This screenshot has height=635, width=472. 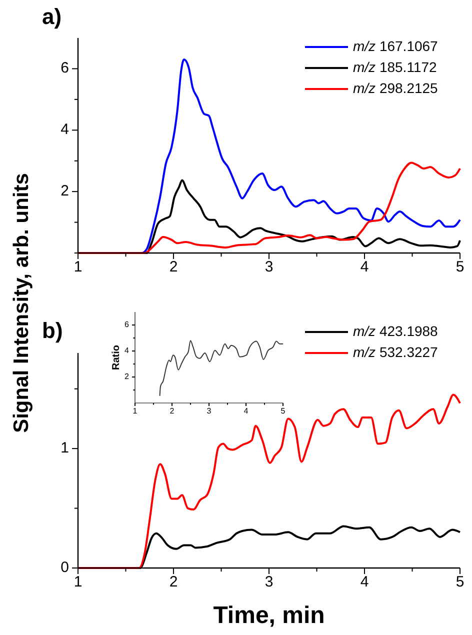 What do you see at coordinates (395, 66) in the screenshot?
I see `legend-label: m/z 185.1172` at bounding box center [395, 66].